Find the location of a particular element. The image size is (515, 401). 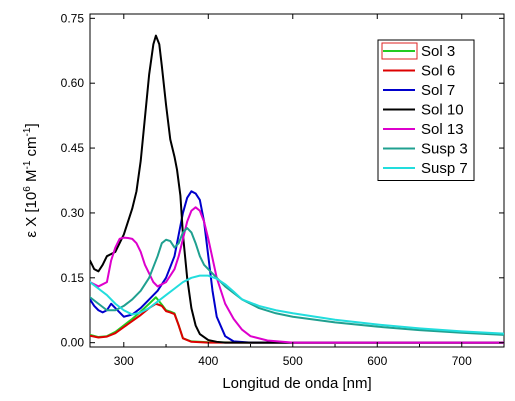

x-tick-label: 500 is located at coordinates (293, 361).